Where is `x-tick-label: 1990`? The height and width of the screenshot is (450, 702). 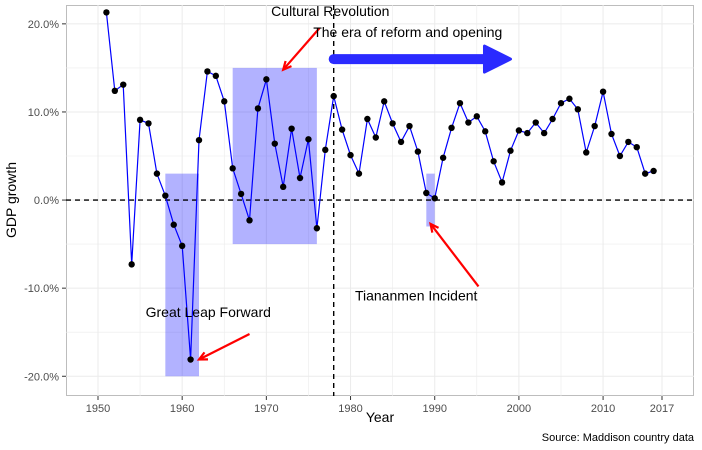 x-tick-label: 1990 is located at coordinates (434, 409).